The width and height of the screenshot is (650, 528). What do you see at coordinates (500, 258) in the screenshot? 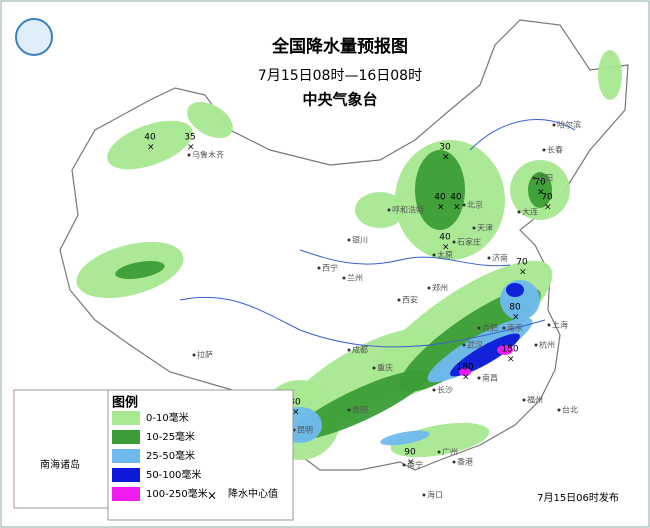
I see `city-name: 济南` at bounding box center [500, 258].